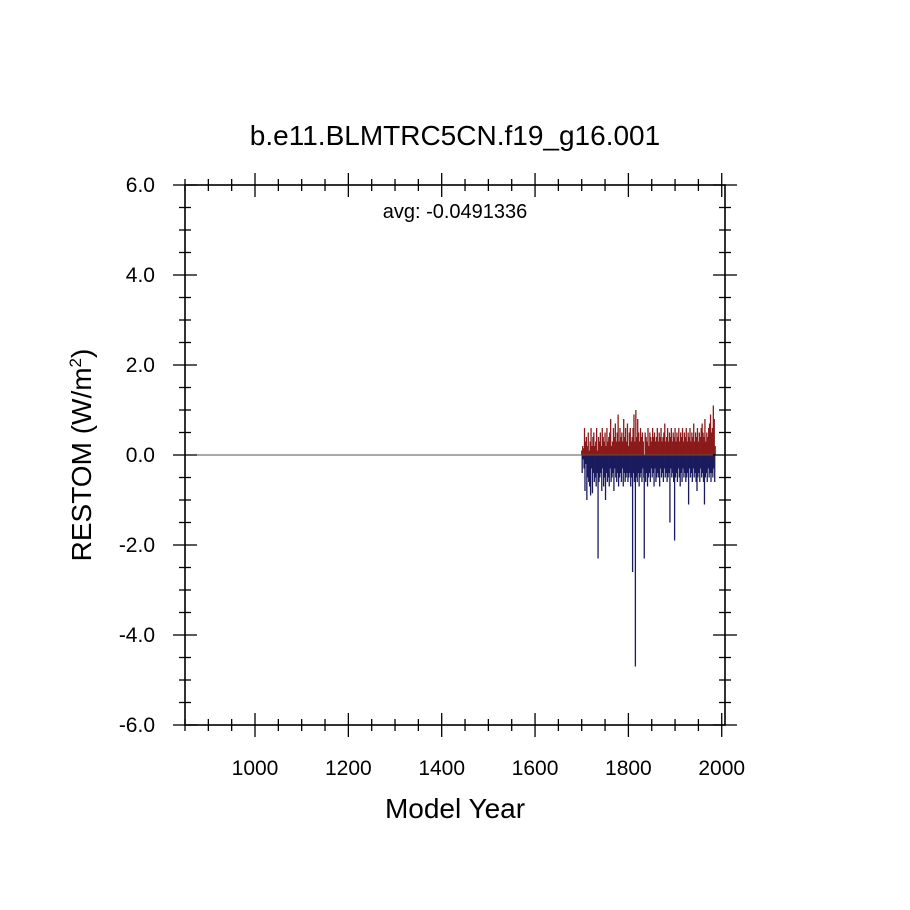 The height and width of the screenshot is (910, 910). I want to click on y-tick-label: 2.0, so click(140, 365).